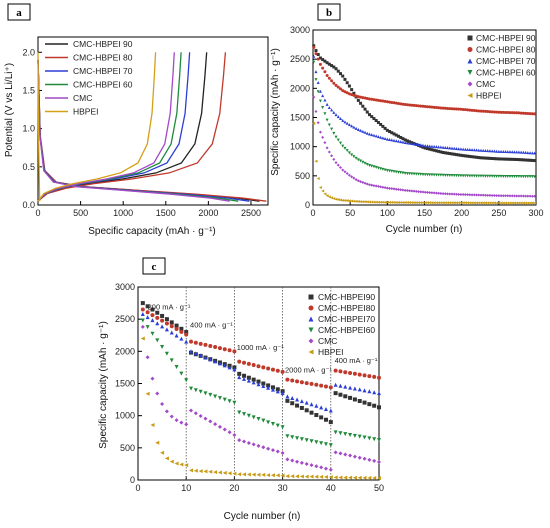 The image size is (550, 528). Describe the element at coordinates (346, 330) in the screenshot. I see `panel-c-legend-label: CMC-HBPEI60` at that location.